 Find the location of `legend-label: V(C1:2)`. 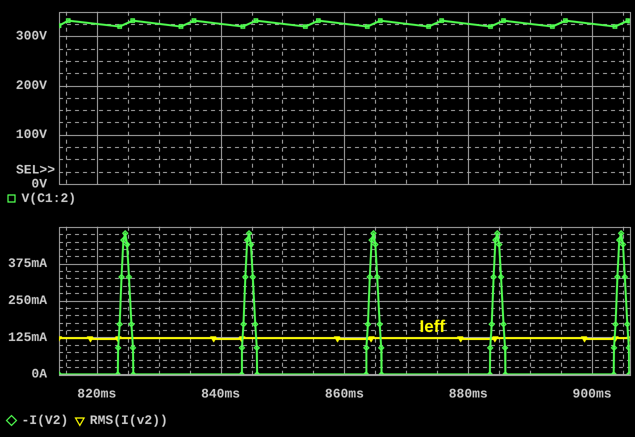

legend-label: V(C1:2) is located at coordinates (49, 198).